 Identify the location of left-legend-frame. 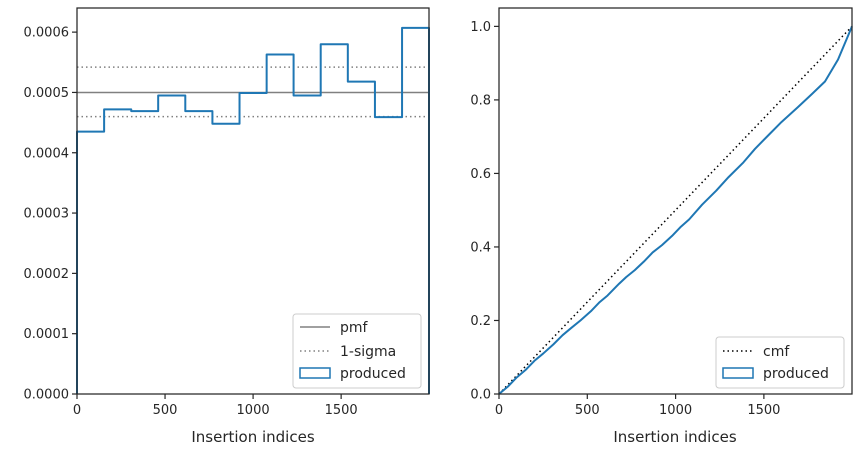
(357, 351).